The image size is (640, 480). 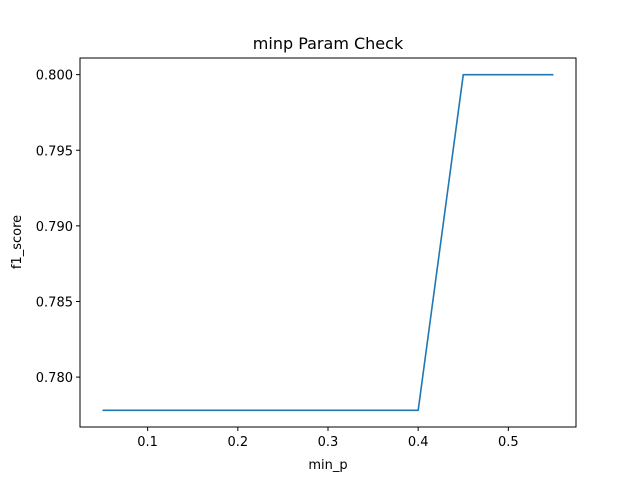 I want to click on chart-title: minp Param Check, so click(x=328, y=43).